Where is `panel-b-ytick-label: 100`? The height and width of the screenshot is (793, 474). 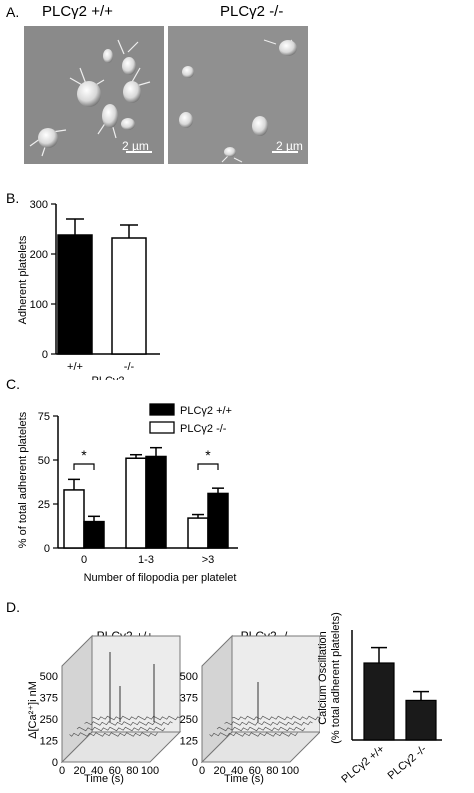 panel-b-ytick-label: 100 is located at coordinates (39, 305).